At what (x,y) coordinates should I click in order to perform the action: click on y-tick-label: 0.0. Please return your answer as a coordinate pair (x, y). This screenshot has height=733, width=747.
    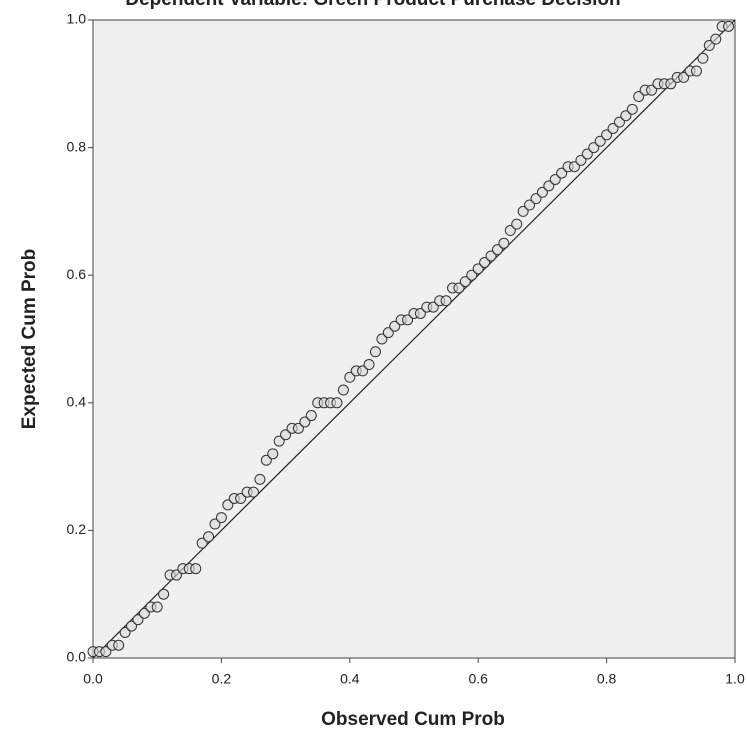
    Looking at the image, I should click on (77, 657).